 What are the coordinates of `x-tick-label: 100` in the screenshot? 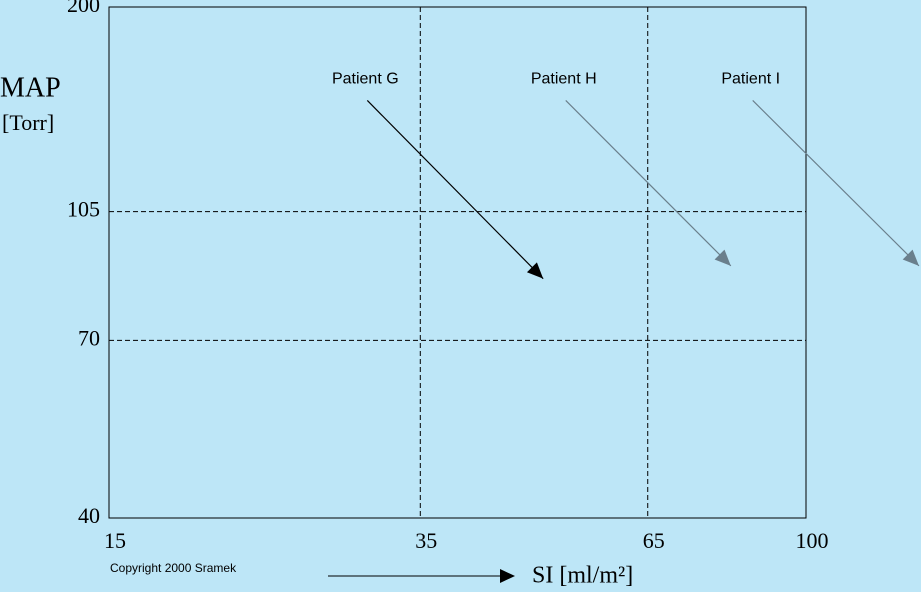 It's located at (812, 540).